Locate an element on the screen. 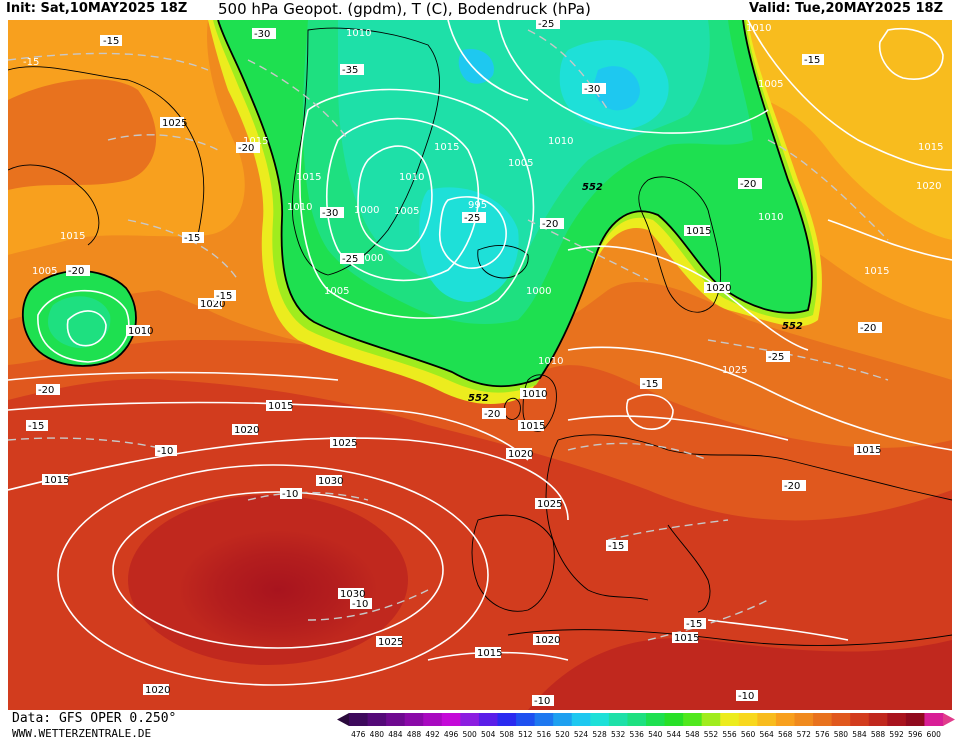  scale-tick-label: 572 is located at coordinates (804, 734).